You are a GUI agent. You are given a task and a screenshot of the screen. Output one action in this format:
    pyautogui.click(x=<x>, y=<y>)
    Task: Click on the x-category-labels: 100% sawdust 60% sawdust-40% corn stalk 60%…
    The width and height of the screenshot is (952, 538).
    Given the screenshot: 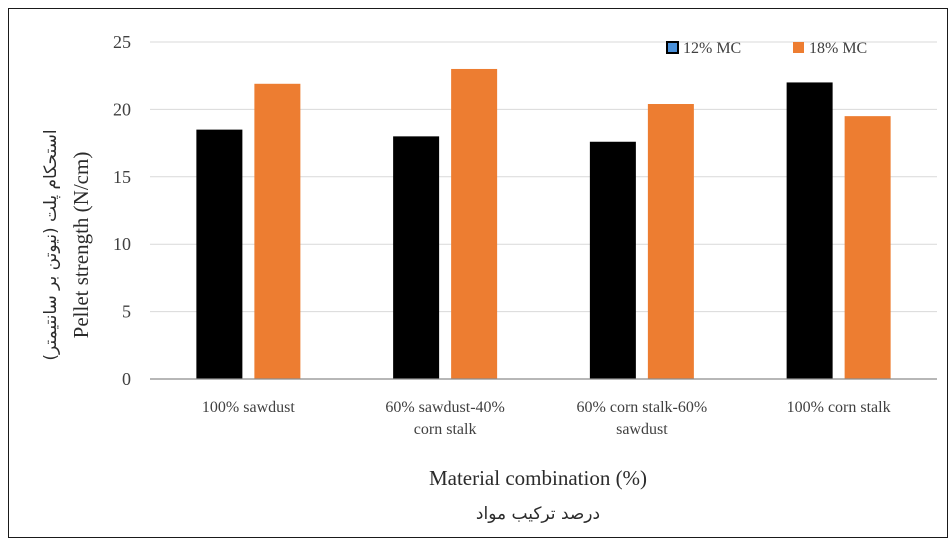 What is the action you would take?
    pyautogui.click(x=546, y=418)
    